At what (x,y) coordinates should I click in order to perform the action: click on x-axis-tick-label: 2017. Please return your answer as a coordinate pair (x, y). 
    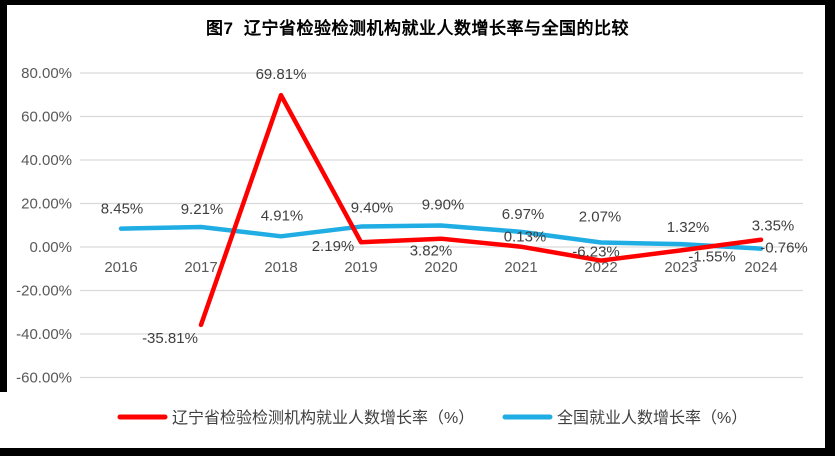
    Looking at the image, I should click on (200, 267).